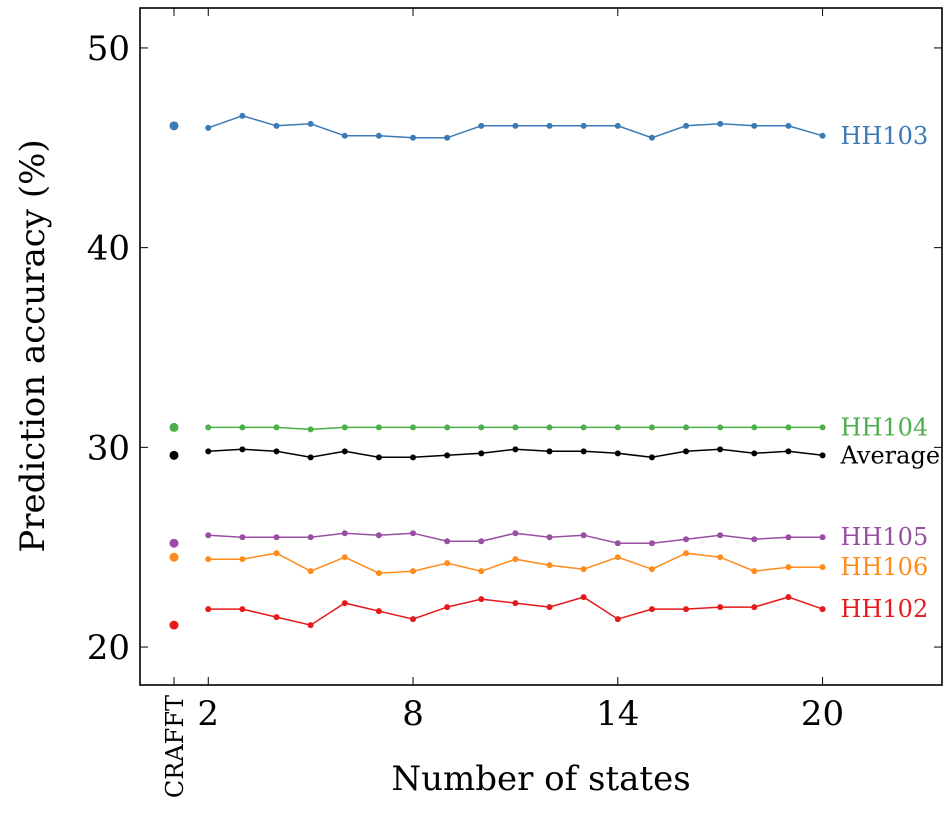 The width and height of the screenshot is (950, 819). I want to click on y-tick-label-3: 50, so click(108, 49).